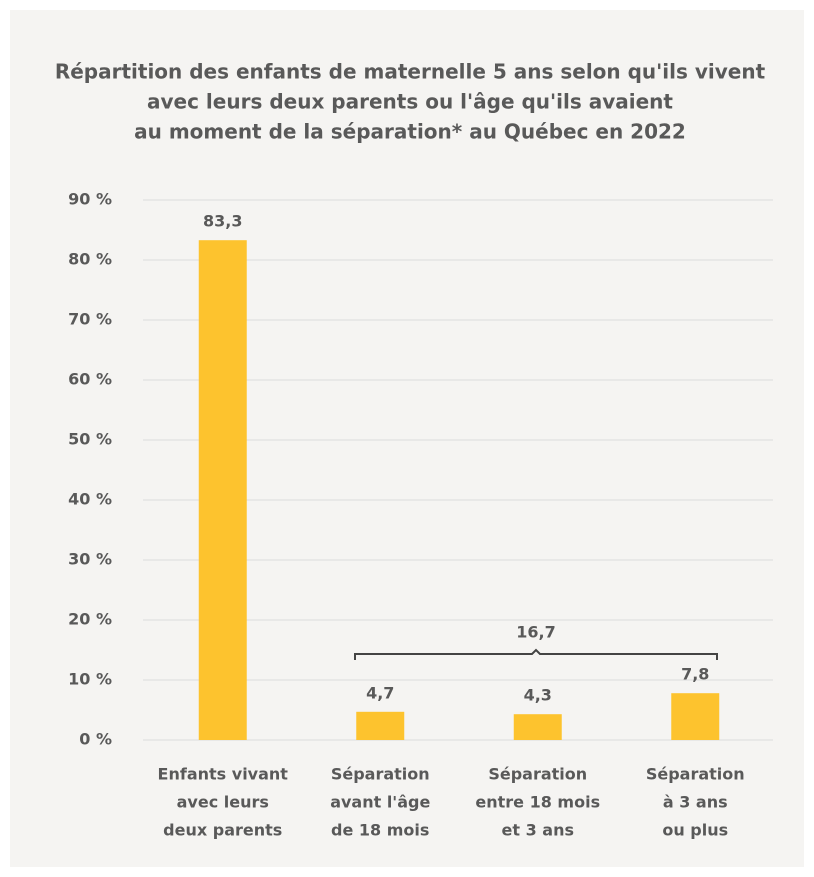 Image resolution: width=814 pixels, height=877 pixels. I want to click on x-tick-label: entre 18 mois, so click(537, 802).